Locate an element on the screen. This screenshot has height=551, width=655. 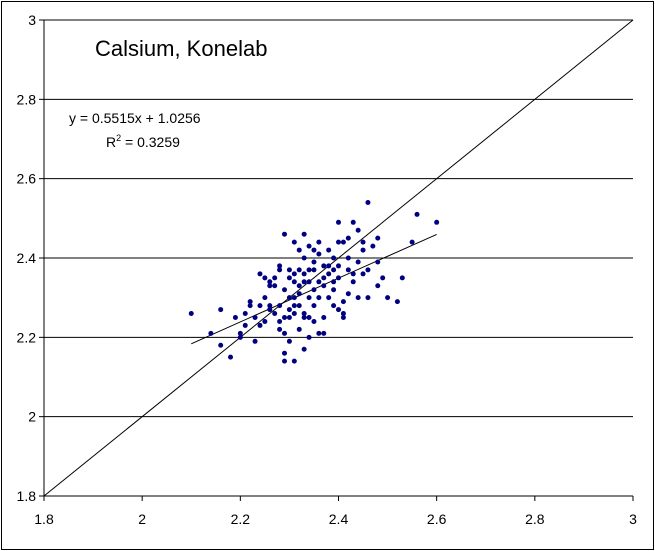
data-points is located at coordinates (314, 281).